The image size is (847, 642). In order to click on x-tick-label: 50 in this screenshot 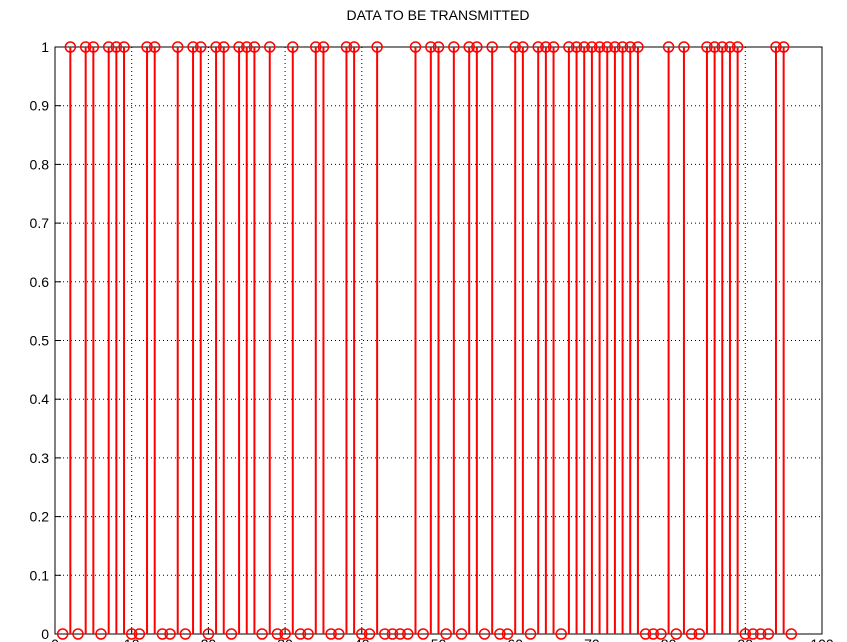, I will do `click(439, 639)`.